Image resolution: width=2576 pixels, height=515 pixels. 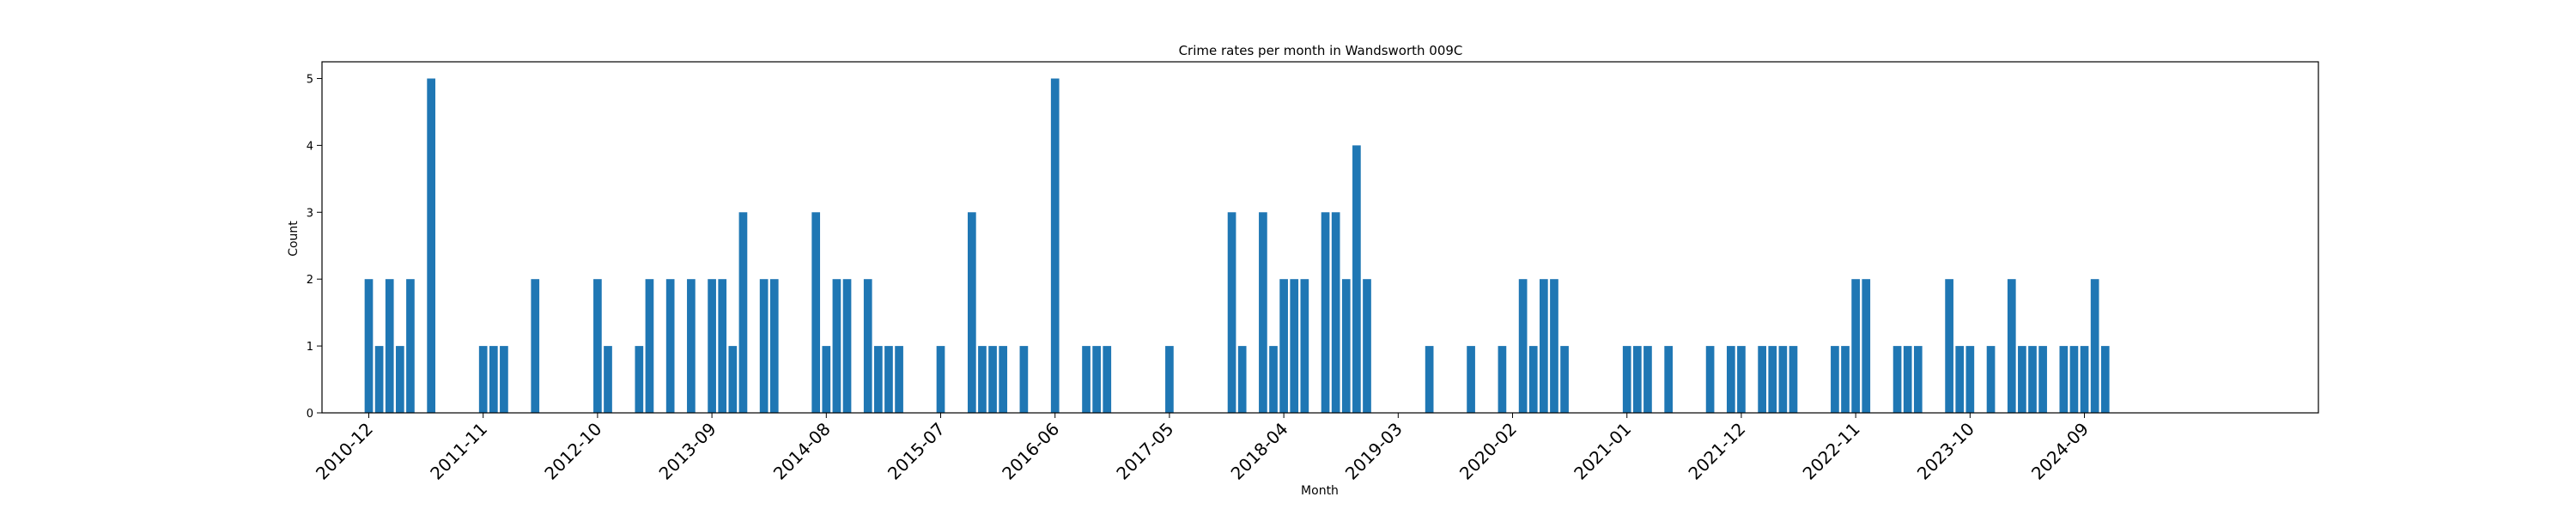 What do you see at coordinates (802, 451) in the screenshot?
I see `x-tick-label: 2014-08` at bounding box center [802, 451].